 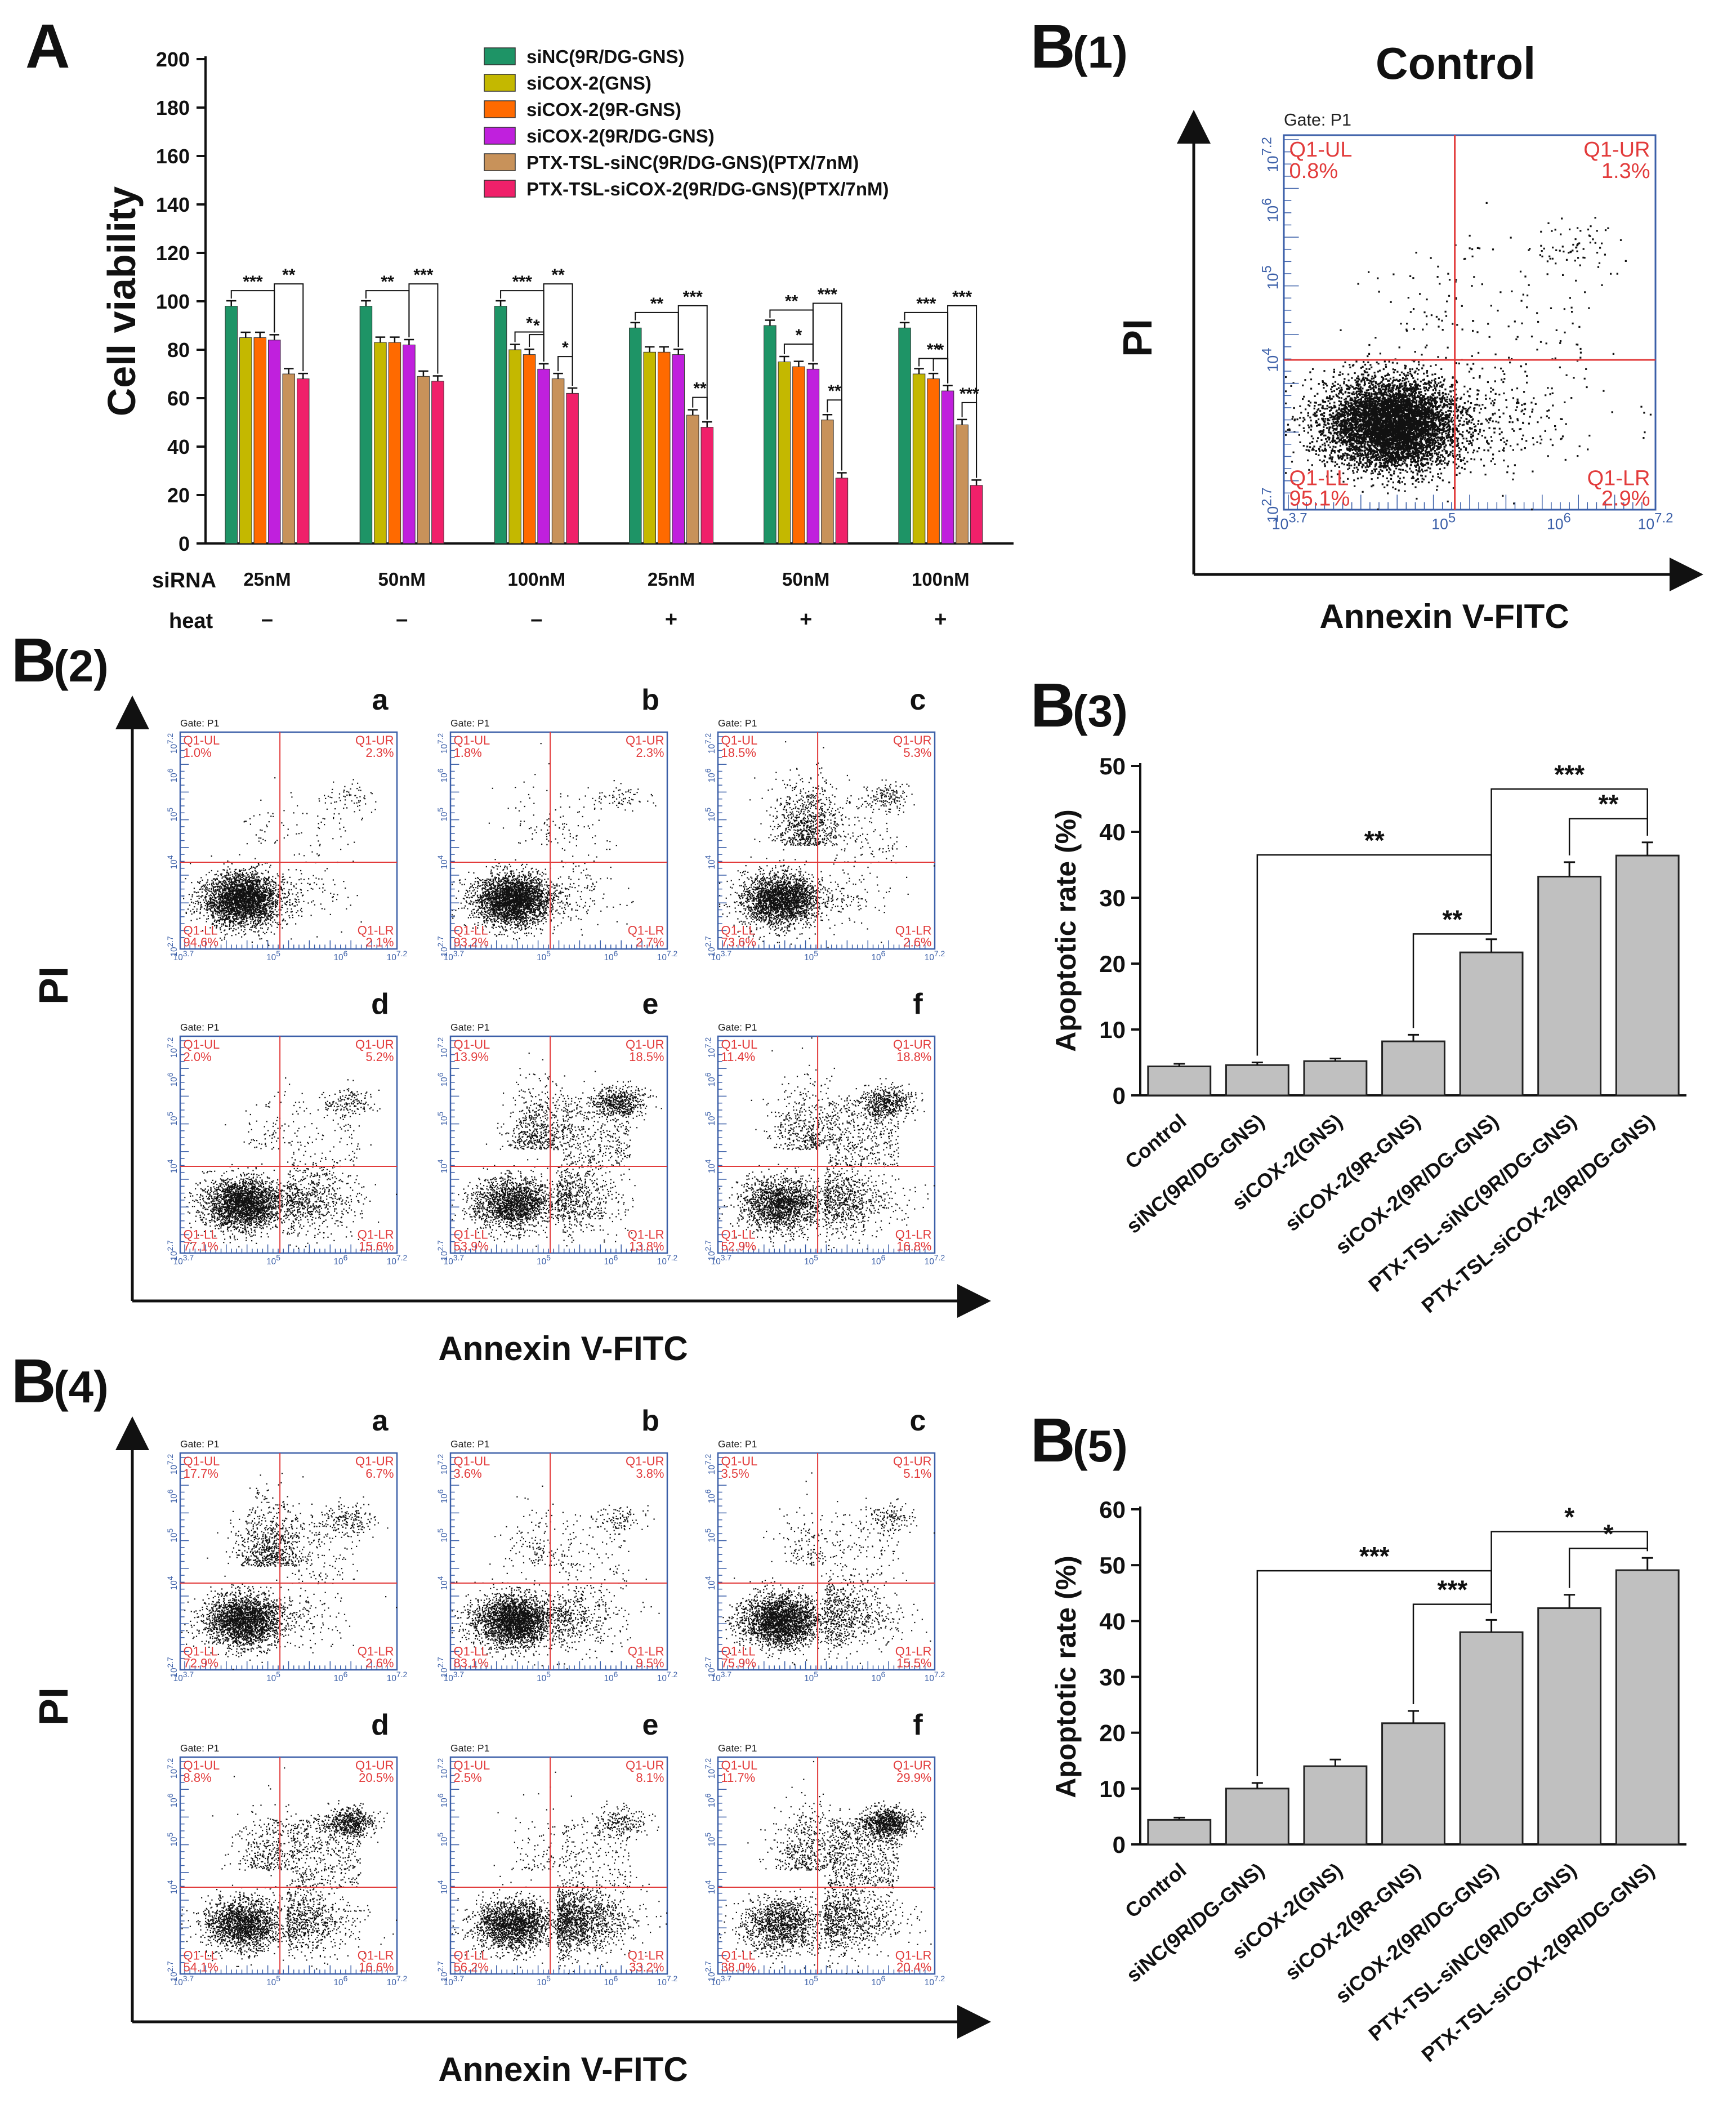 What do you see at coordinates (500, 136) in the screenshot?
I see `legend-swatch` at bounding box center [500, 136].